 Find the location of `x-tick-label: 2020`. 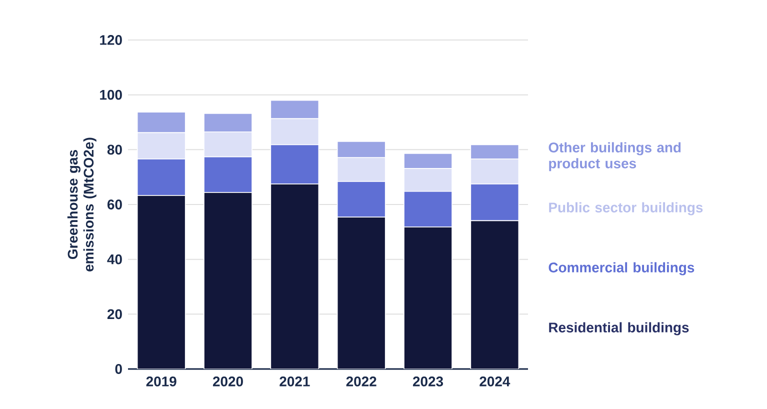

x-tick-label: 2020 is located at coordinates (227, 381).